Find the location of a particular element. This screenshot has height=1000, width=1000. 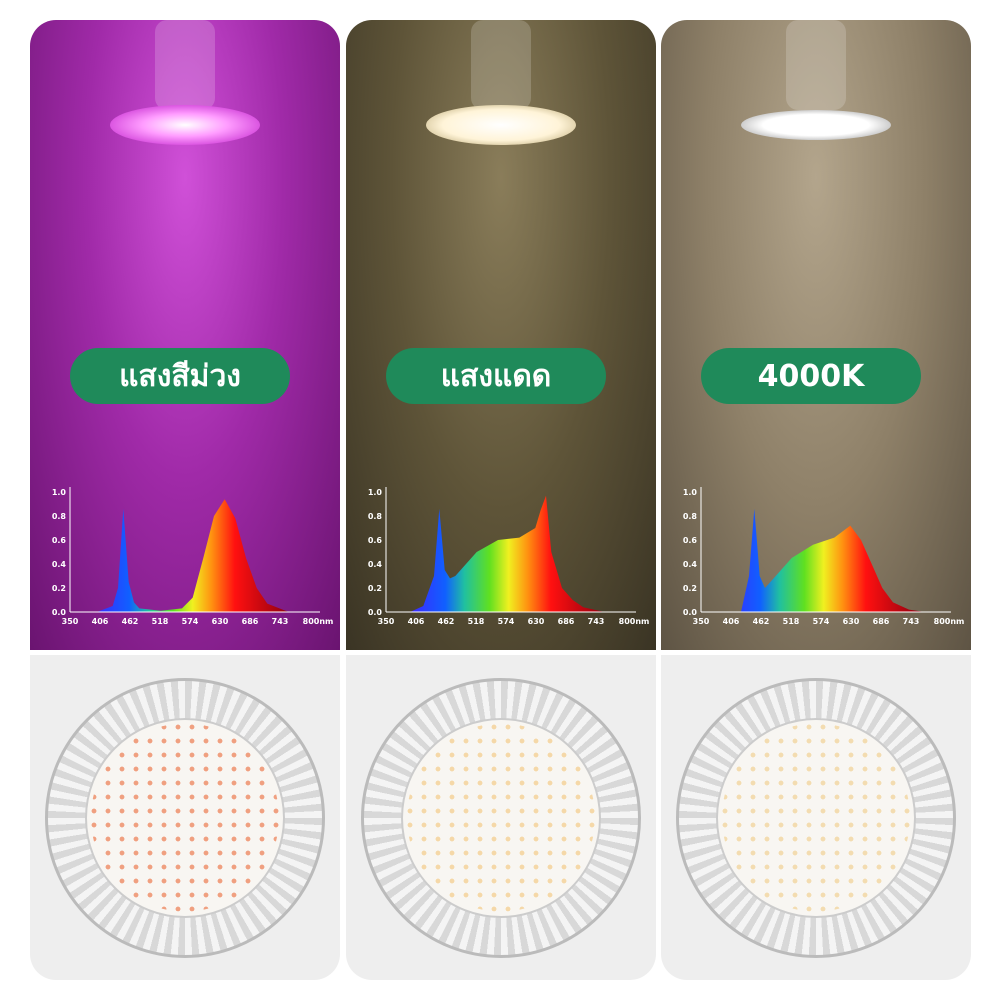

spectrum-label-badge: แสงสีม่วง is located at coordinates (180, 376).